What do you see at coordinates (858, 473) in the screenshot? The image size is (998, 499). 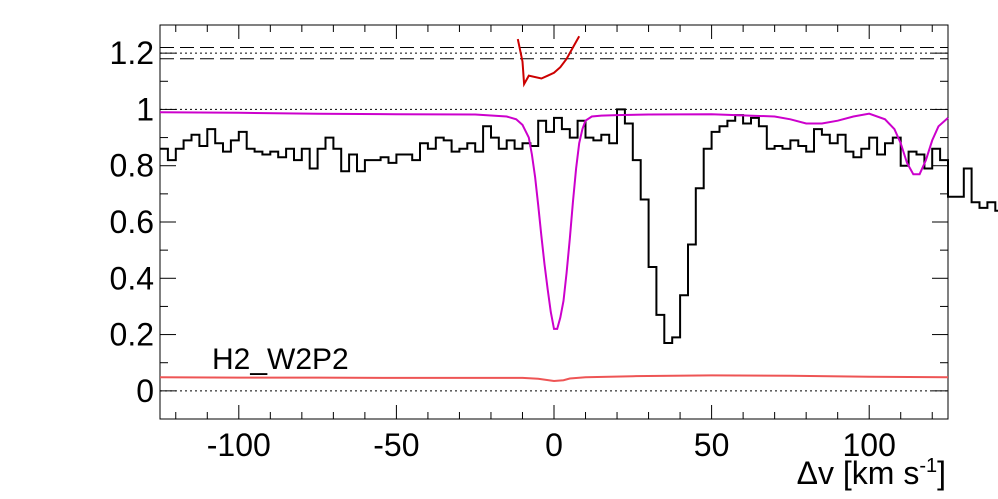 I see `x-axis-label-main: Δv [km s` at bounding box center [858, 473].